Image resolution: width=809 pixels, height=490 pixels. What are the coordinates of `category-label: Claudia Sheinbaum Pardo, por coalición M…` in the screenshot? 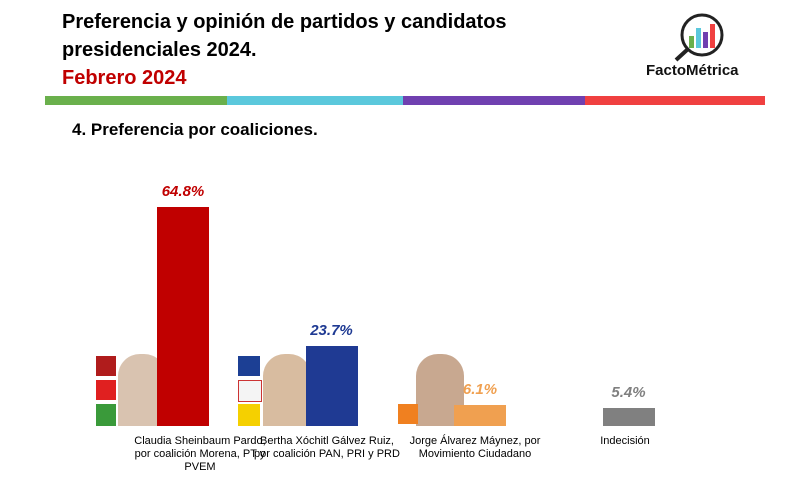 It's located at (200, 454).